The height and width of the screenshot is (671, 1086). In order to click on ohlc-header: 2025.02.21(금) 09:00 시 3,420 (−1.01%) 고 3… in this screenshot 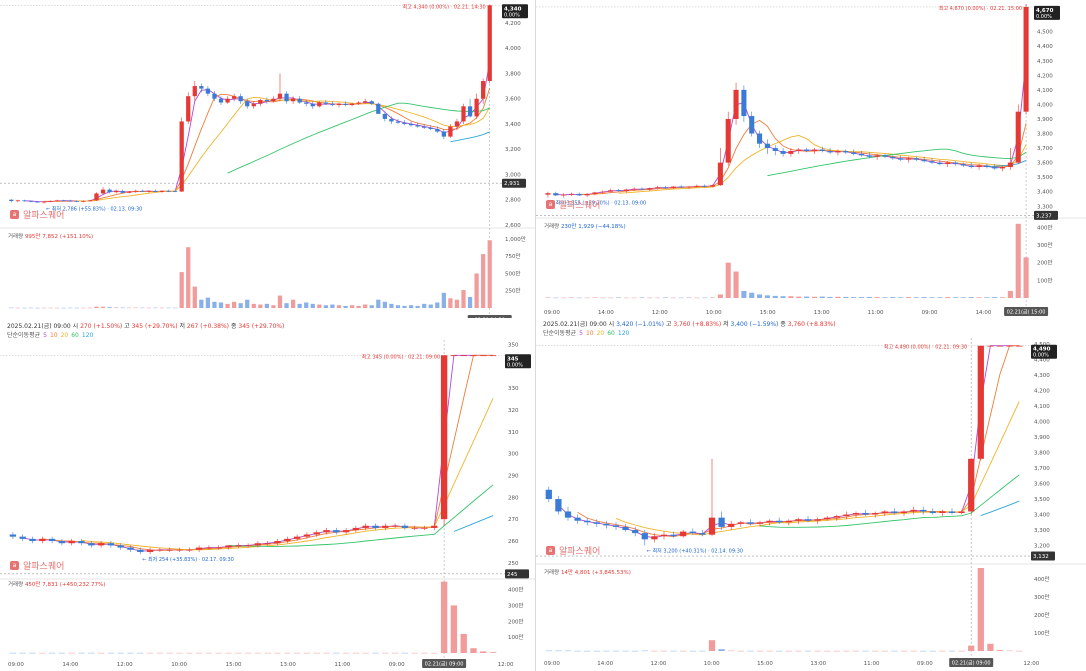, I will do `click(689, 323)`.